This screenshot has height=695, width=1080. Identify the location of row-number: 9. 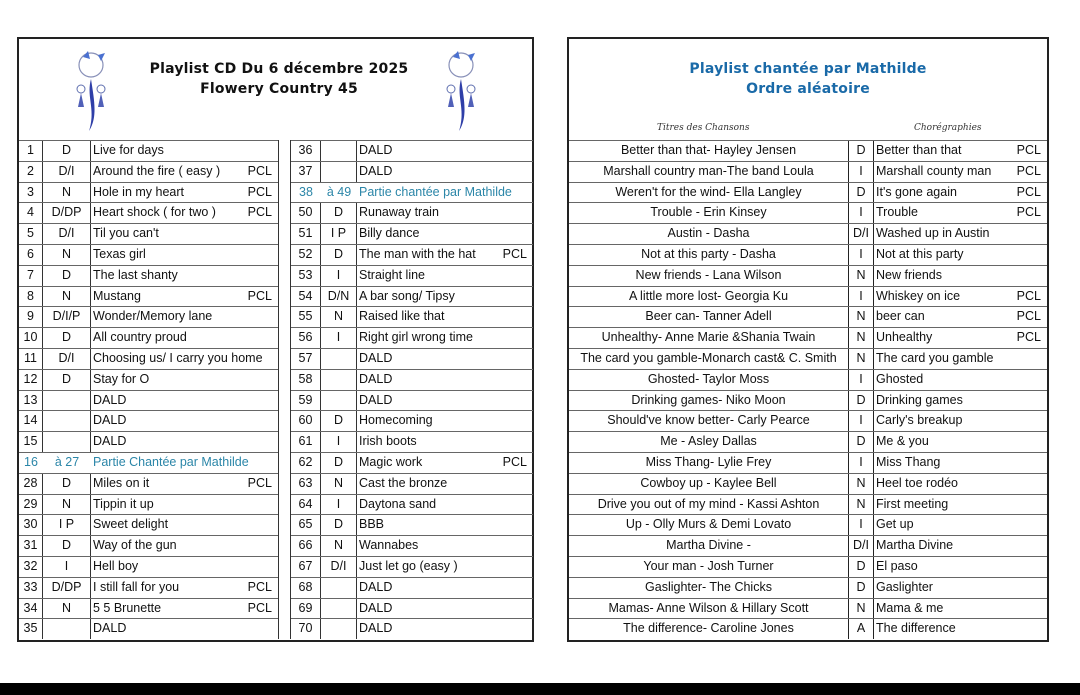
(31, 317).